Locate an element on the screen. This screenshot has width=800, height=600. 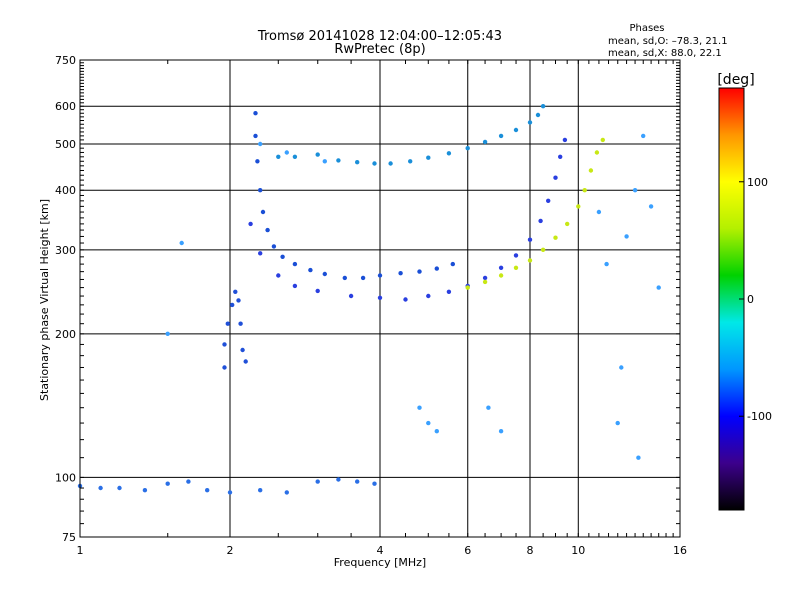
x-tick-label: 1 is located at coordinates (80, 550).